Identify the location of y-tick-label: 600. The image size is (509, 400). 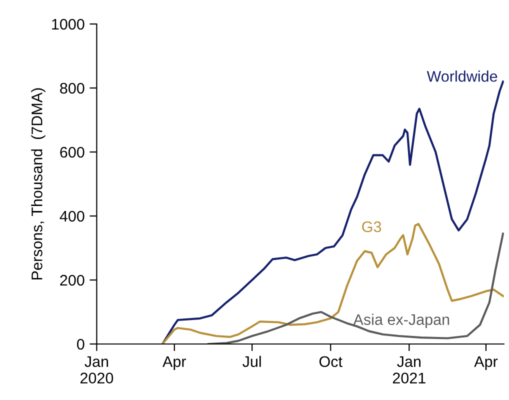
(72, 152).